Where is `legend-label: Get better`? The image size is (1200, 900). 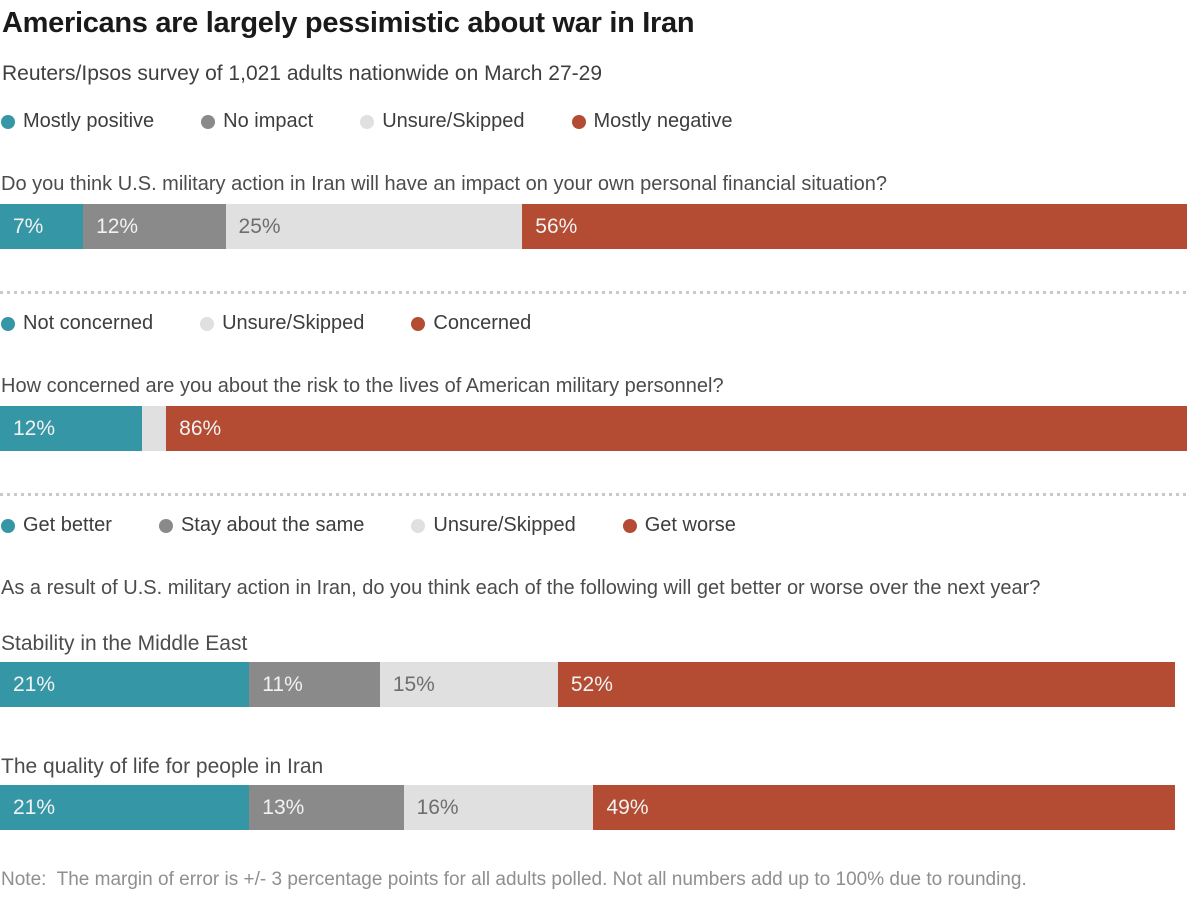 legend-label: Get better is located at coordinates (67, 525).